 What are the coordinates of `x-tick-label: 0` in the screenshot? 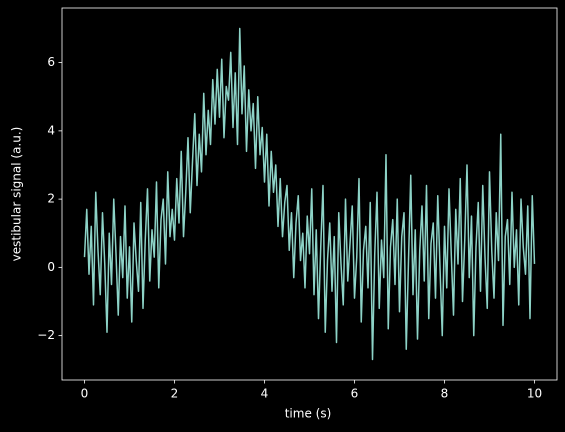 It's located at (85, 394).